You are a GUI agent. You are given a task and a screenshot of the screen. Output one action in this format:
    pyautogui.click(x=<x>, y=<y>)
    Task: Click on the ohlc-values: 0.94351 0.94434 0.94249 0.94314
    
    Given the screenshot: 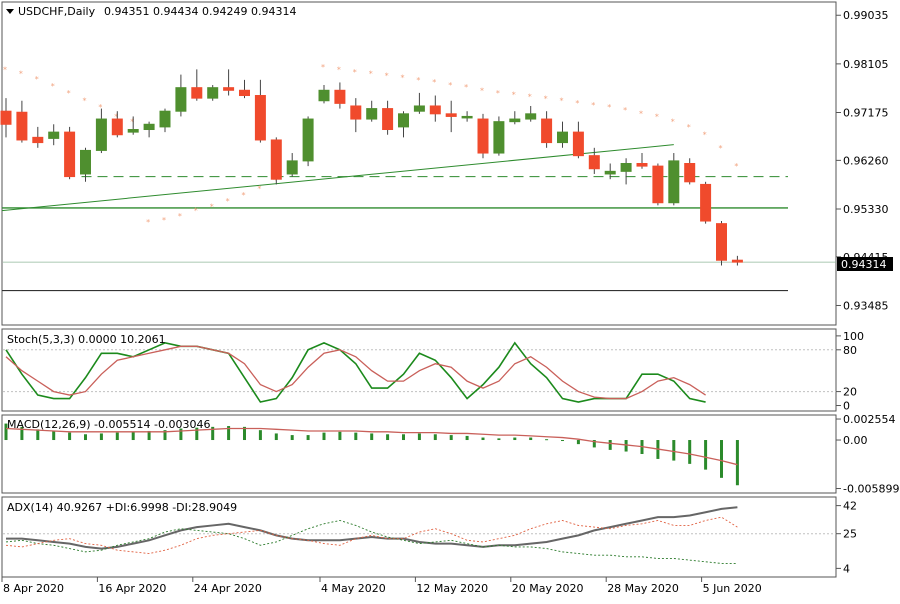 What is the action you would take?
    pyautogui.click(x=200, y=11)
    